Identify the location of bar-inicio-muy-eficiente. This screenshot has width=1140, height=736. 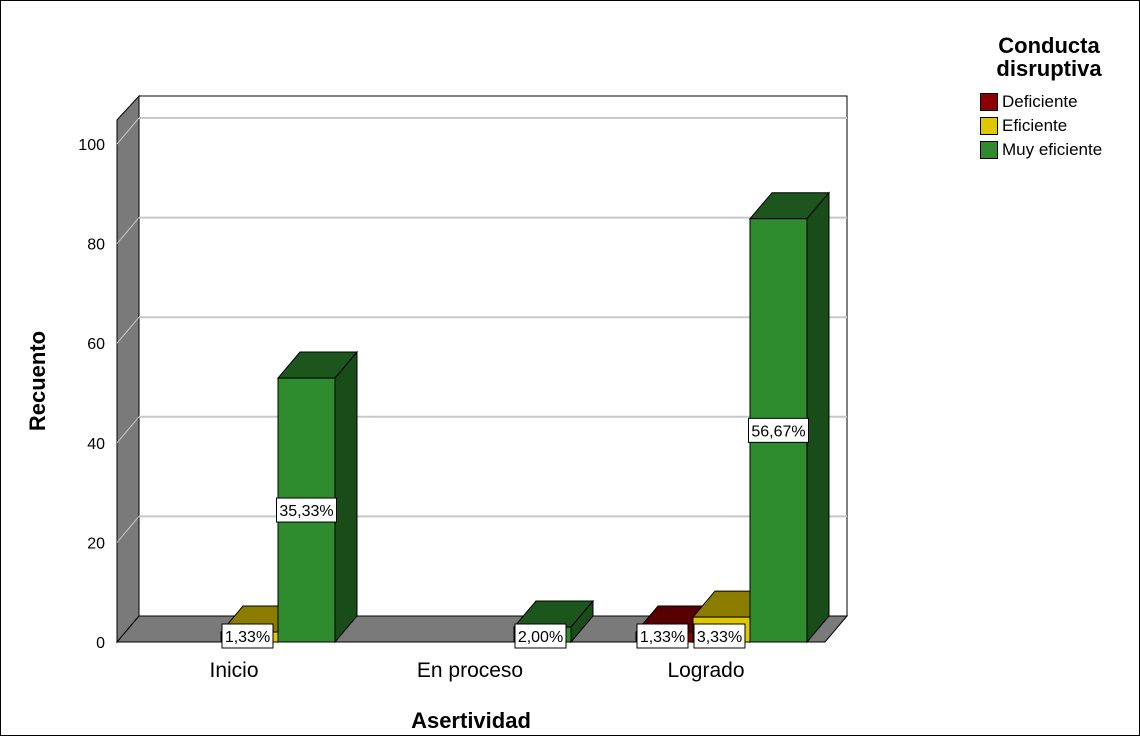
(317, 497).